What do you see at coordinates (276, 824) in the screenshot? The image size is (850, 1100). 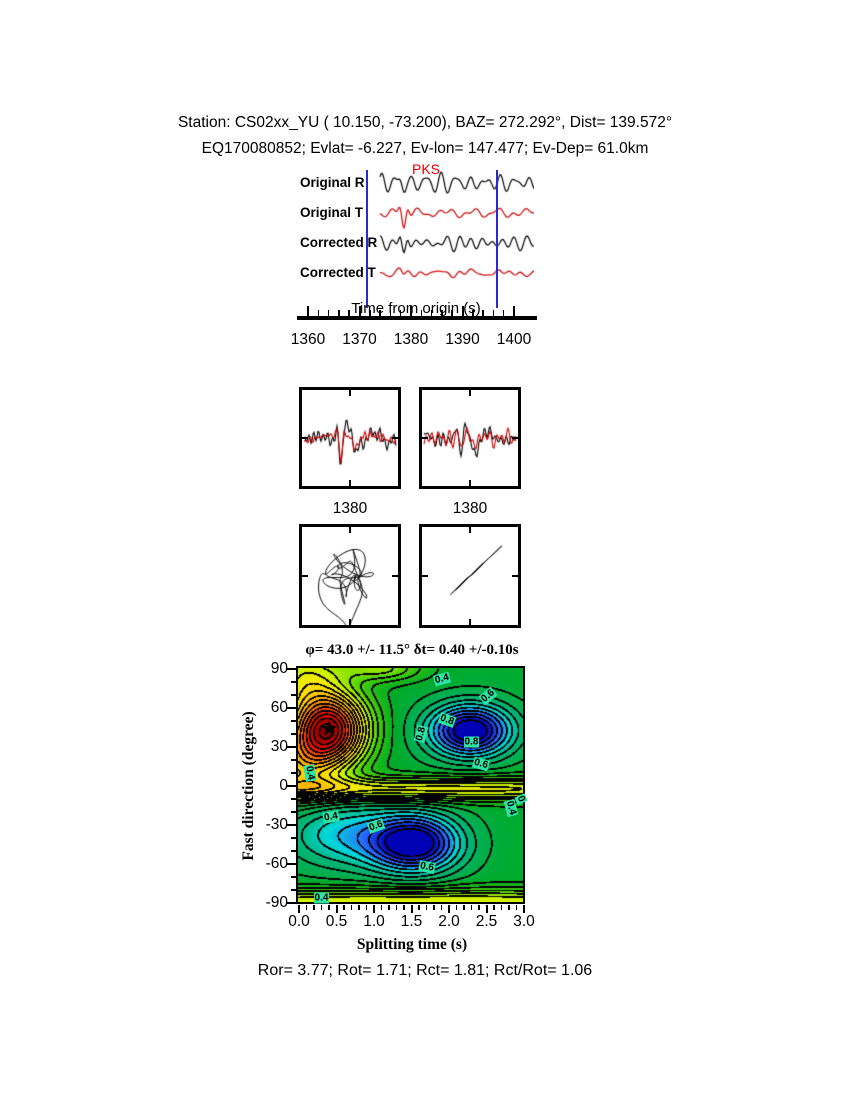 I see `fast-direction-tick-label: -30` at bounding box center [276, 824].